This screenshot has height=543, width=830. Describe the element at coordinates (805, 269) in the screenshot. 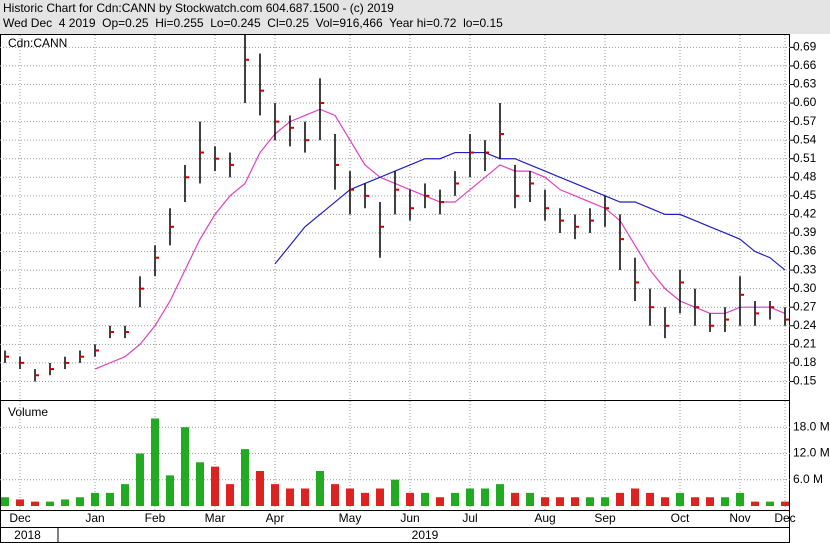

I see `y-tick-label: 0.33` at that location.